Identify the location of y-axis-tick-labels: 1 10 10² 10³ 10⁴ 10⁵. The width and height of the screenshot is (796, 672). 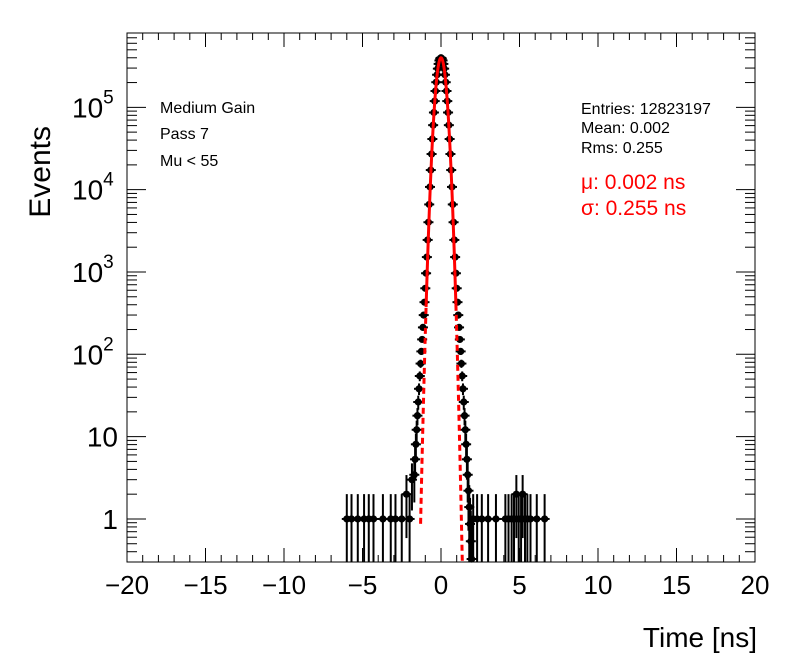
(95, 311).